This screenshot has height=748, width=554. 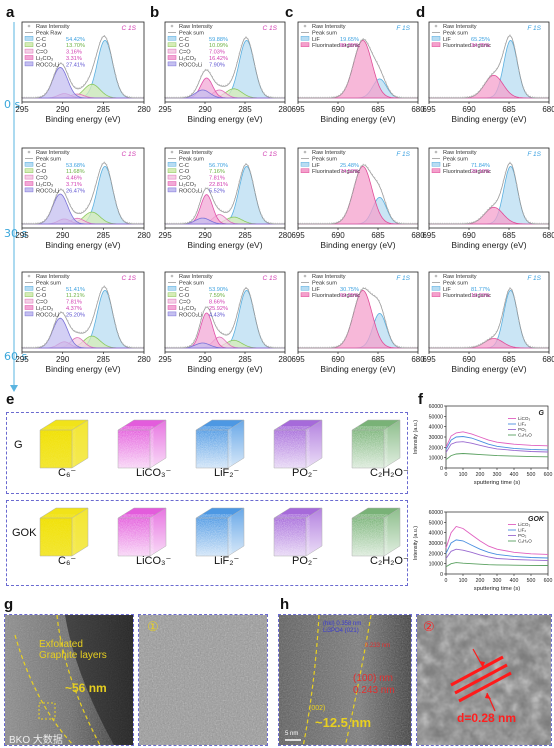 I want to click on tem-g-marker: ①, so click(x=153, y=626).